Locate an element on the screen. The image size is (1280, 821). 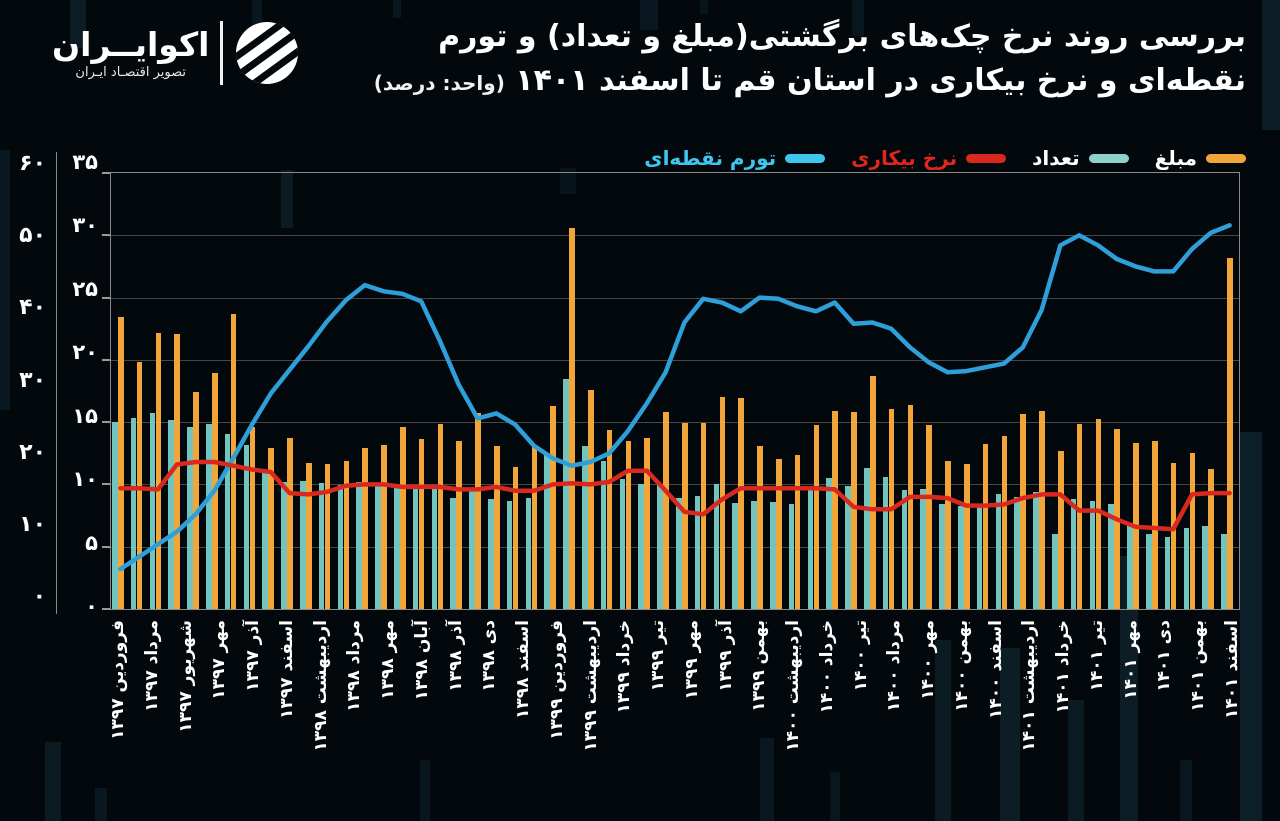
y-tick-bars: ۶۰ is located at coordinates (32, 163).